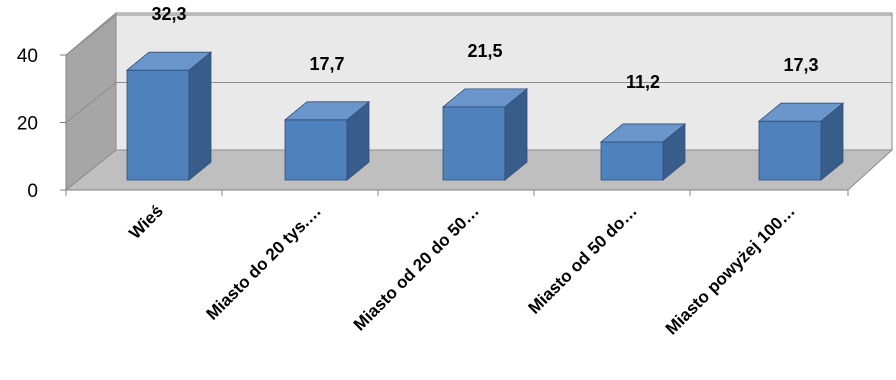  Describe the element at coordinates (800, 65) in the screenshot. I see `data-label-4: 17,3` at that location.